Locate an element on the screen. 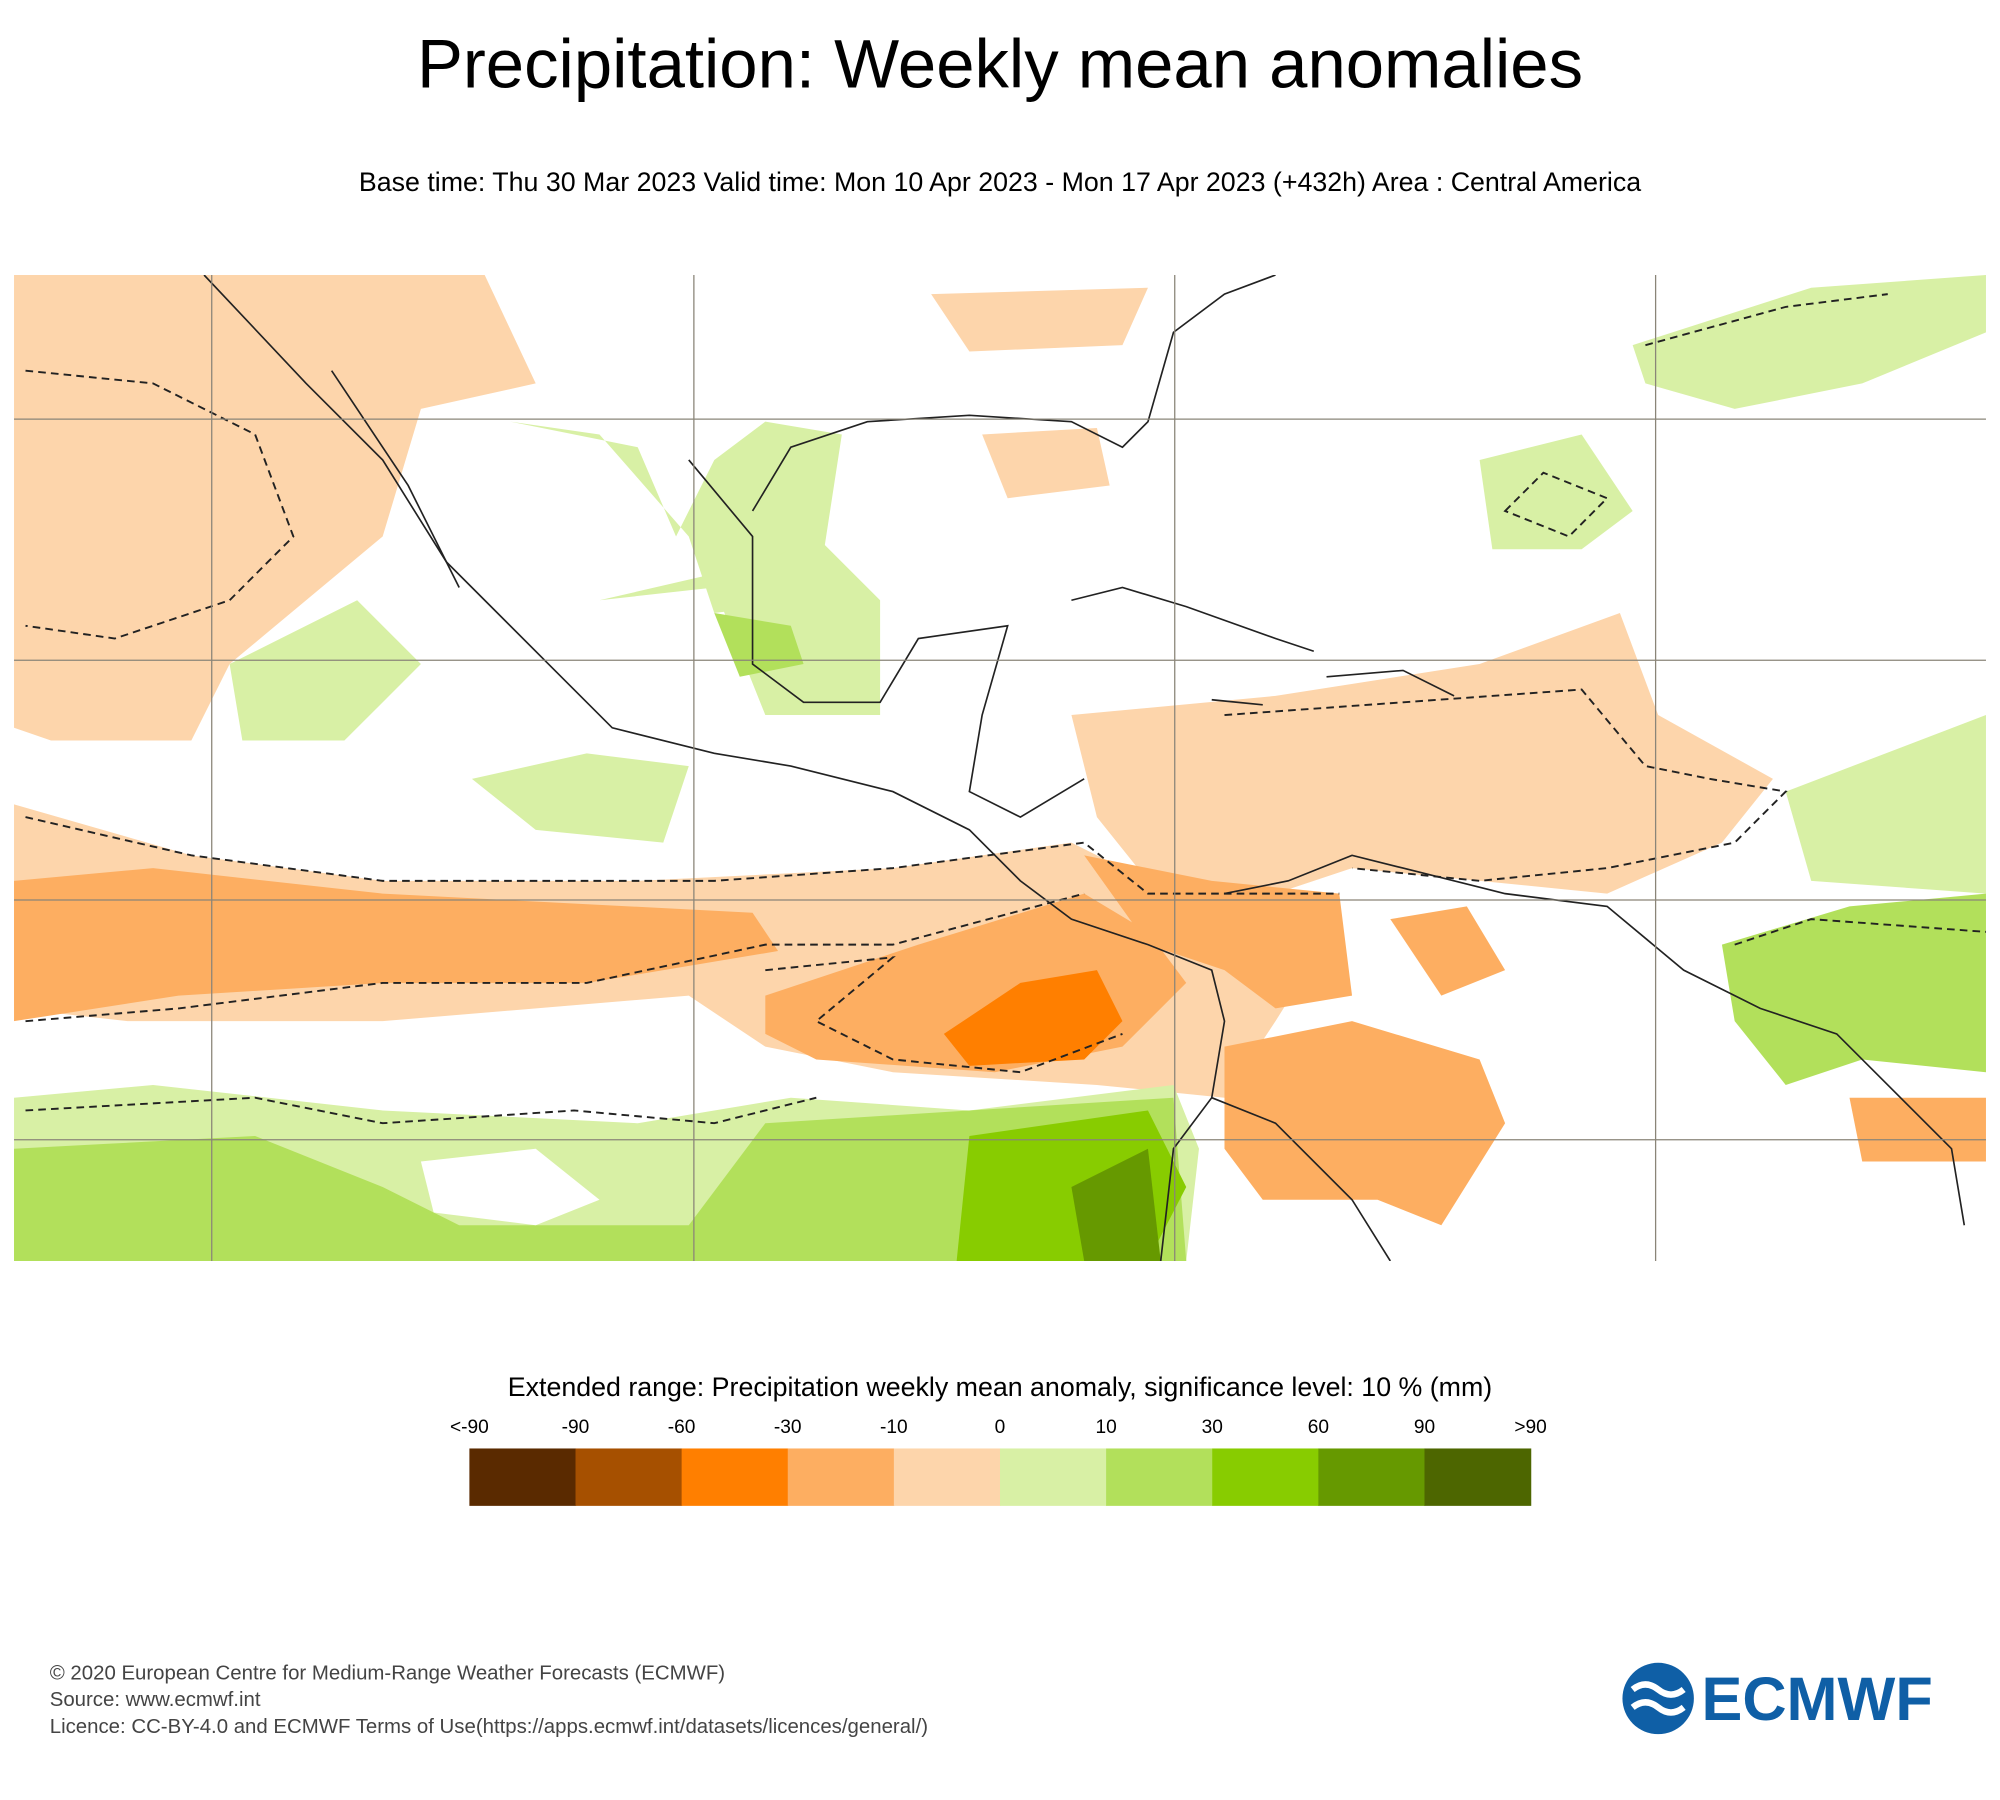  colorbar-label: -90 is located at coordinates (576, 1427).